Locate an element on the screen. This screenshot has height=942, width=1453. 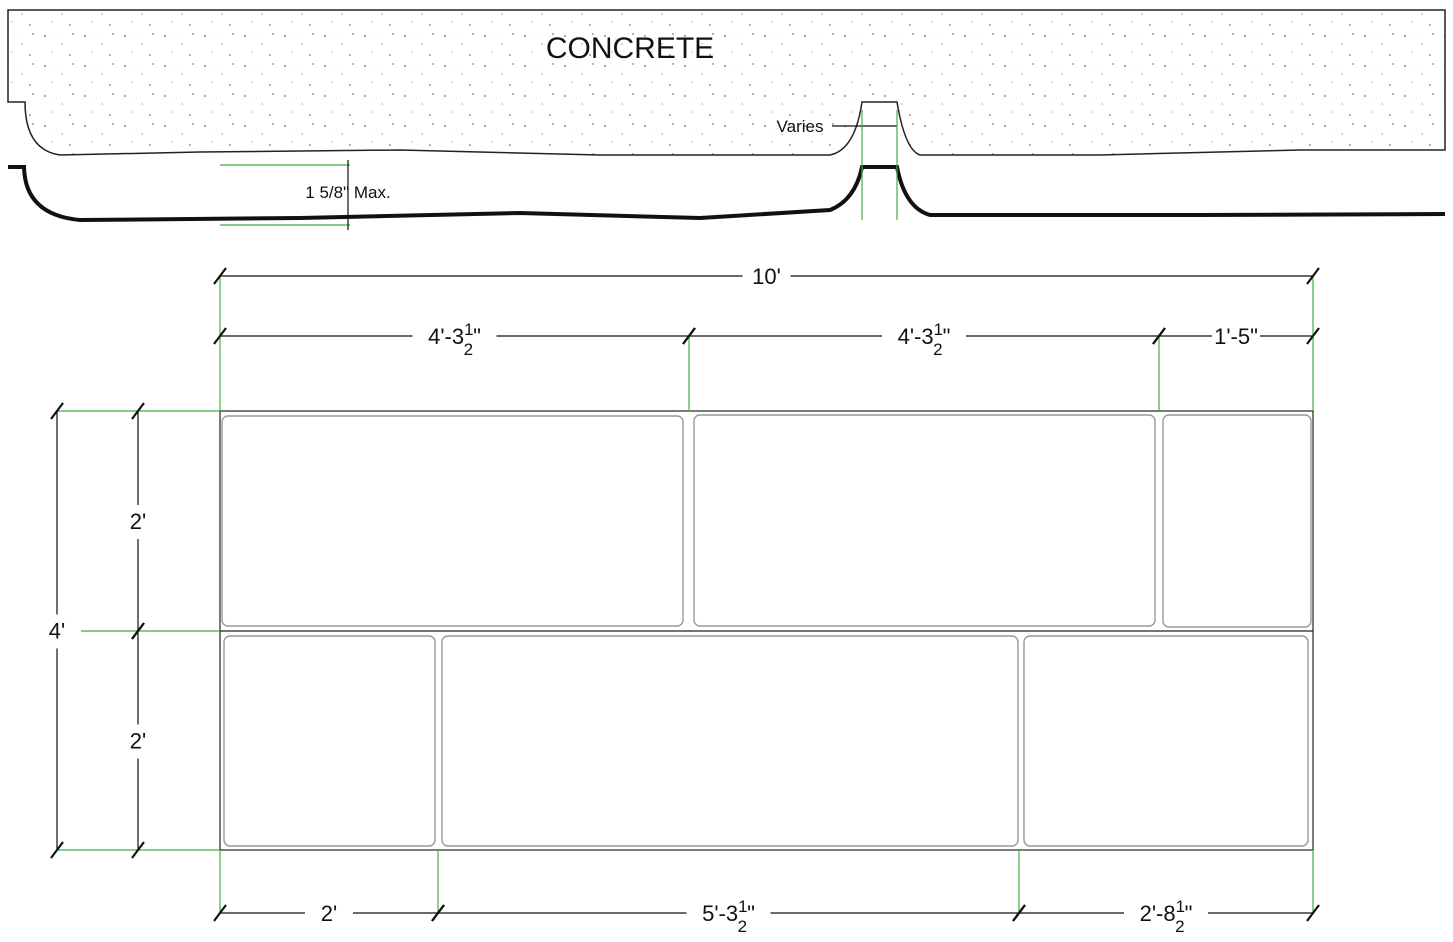
dim-whole: 2'-8 is located at coordinates (1158, 913).